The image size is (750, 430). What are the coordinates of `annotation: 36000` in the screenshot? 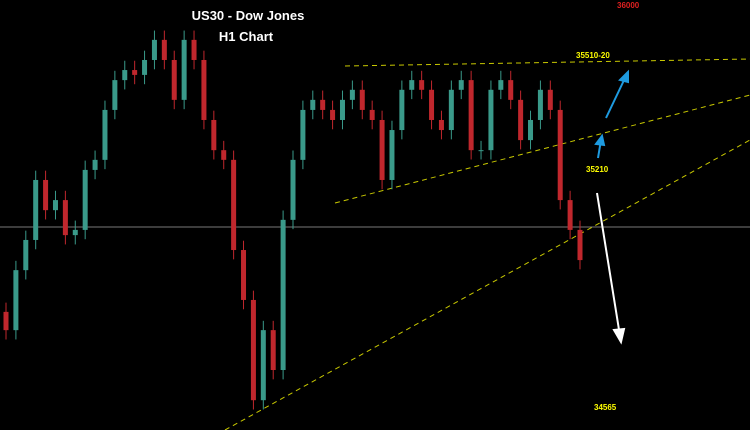 It's located at (628, 5).